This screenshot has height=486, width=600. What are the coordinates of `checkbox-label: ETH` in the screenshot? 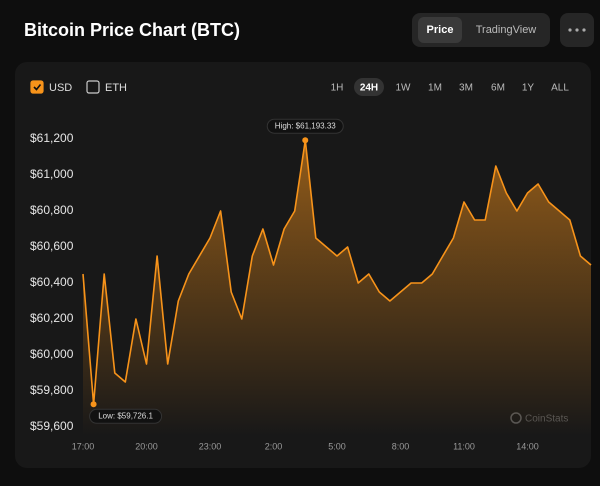 It's located at (116, 88).